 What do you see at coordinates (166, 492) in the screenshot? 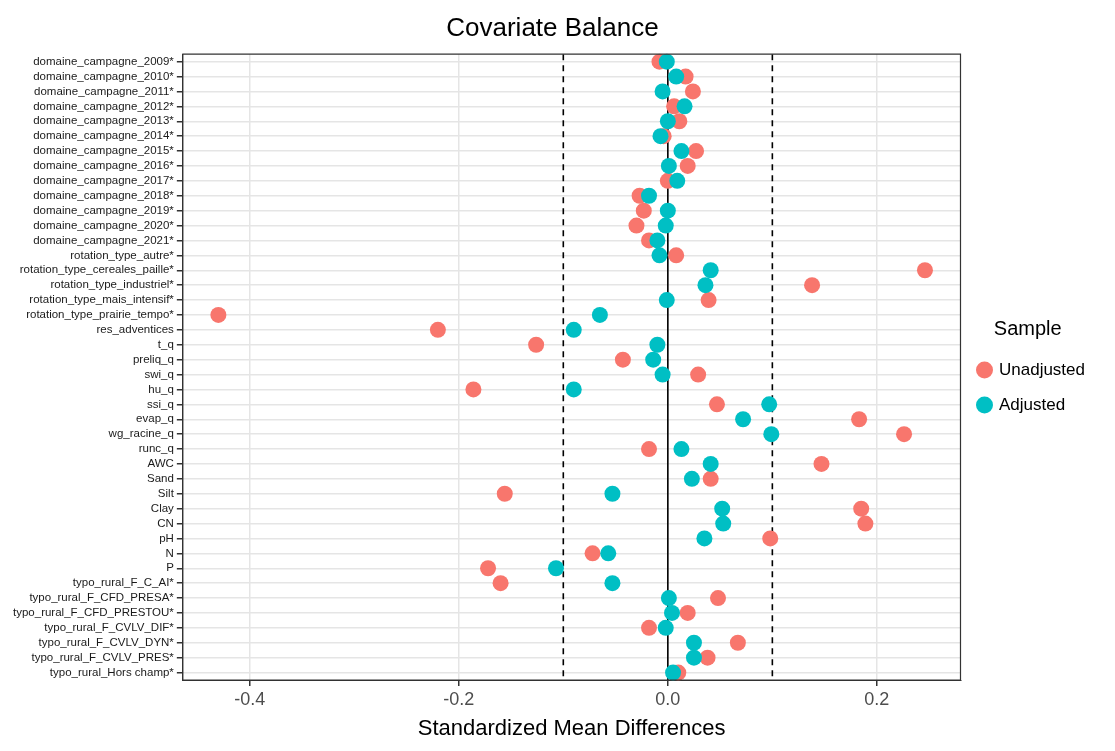
I see `y-tick-label: Silt` at bounding box center [166, 492].